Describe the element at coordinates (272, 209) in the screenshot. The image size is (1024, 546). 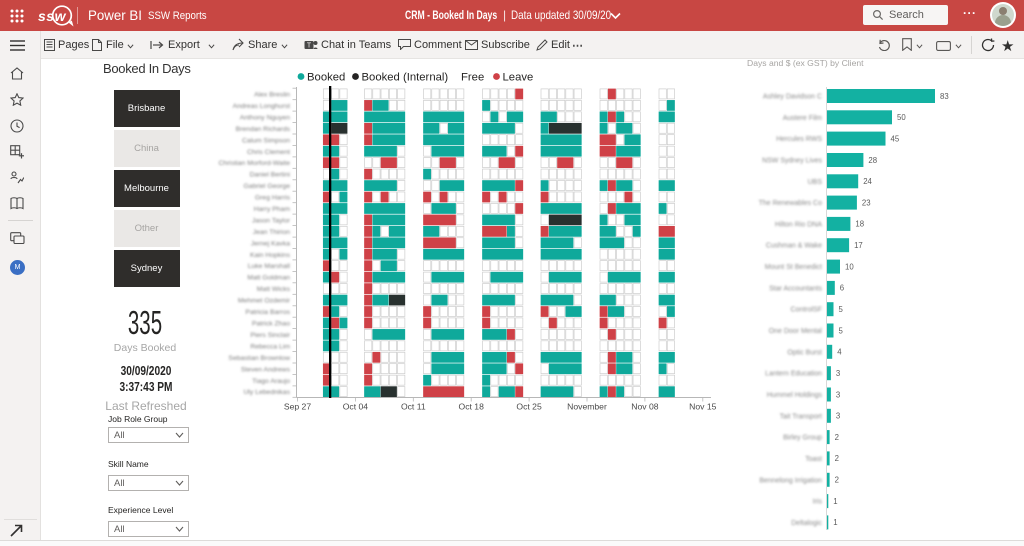
I see `svg-text: Harry Pham` at that location.